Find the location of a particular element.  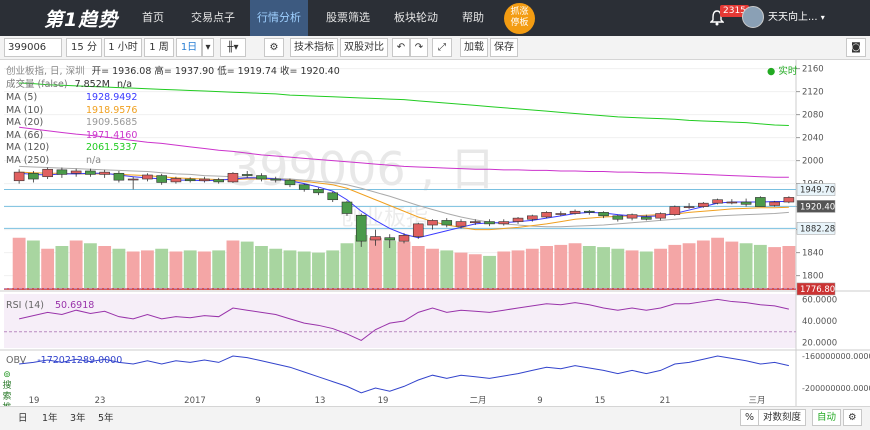

period-15min: 15 分 is located at coordinates (84, 47).